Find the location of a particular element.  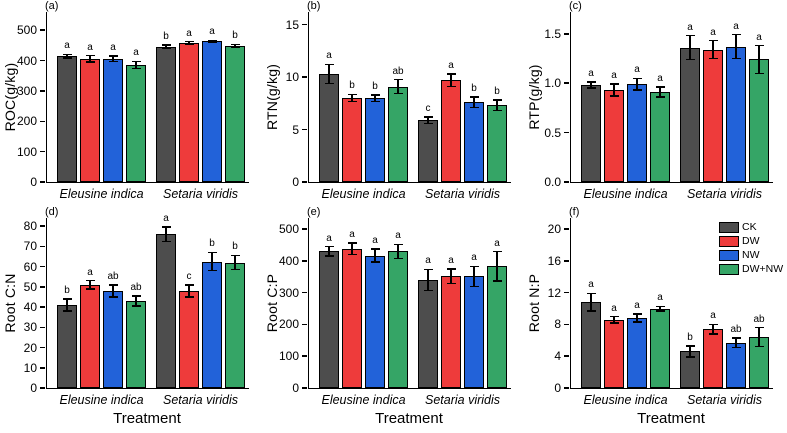

legend-label: DW is located at coordinates (751, 241).